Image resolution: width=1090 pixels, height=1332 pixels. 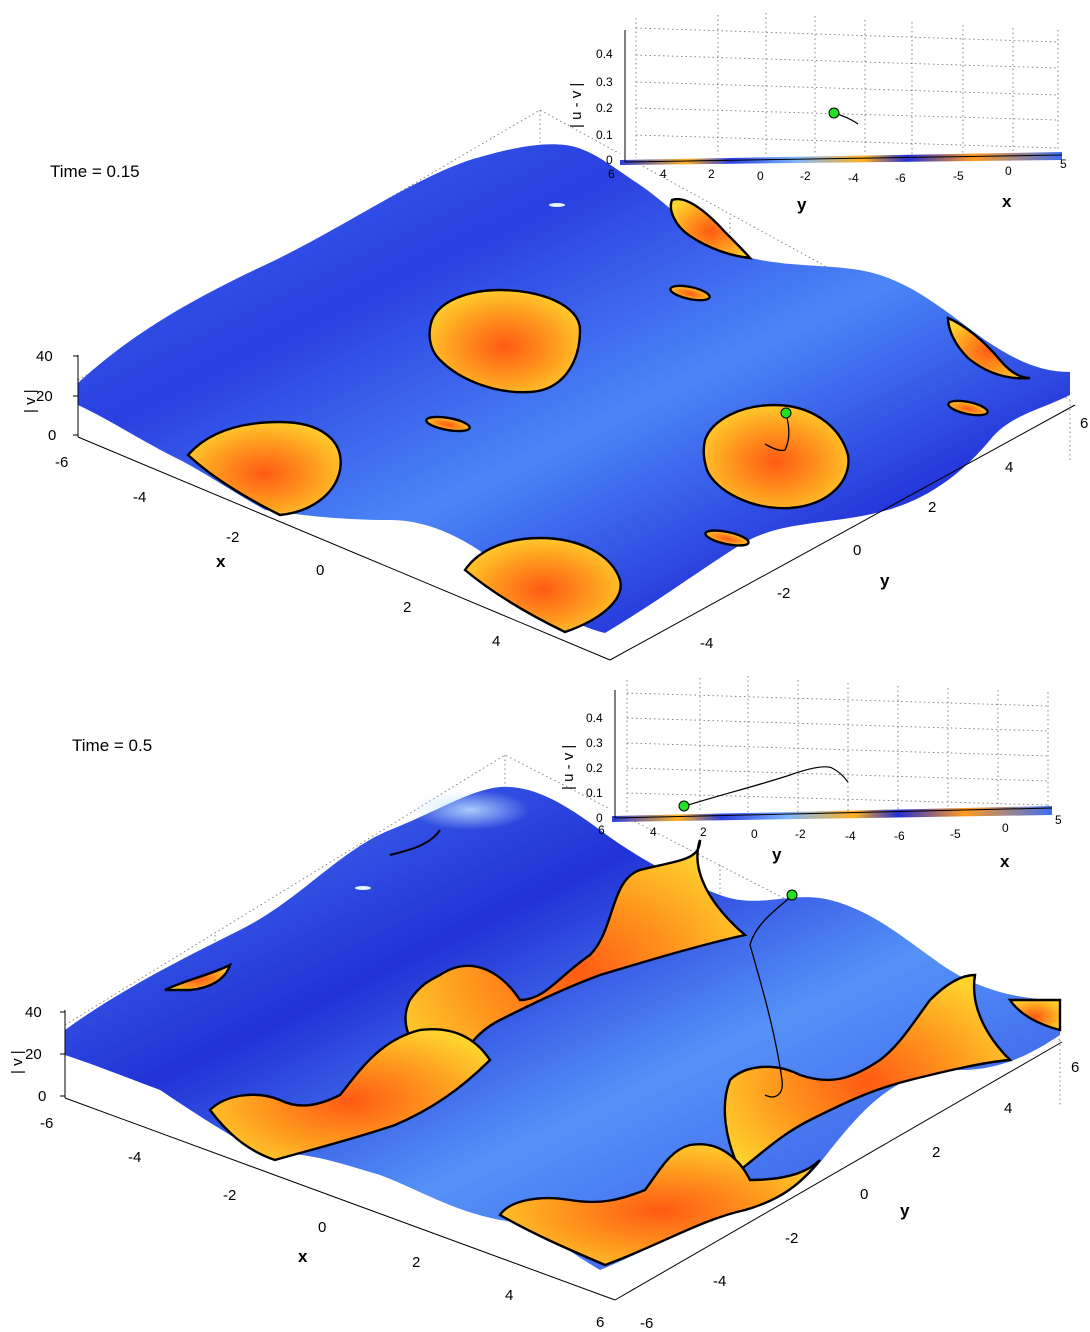 I want to click on y-axis: -4 -2 0 2 4 6 y, so click(x=848, y=532).